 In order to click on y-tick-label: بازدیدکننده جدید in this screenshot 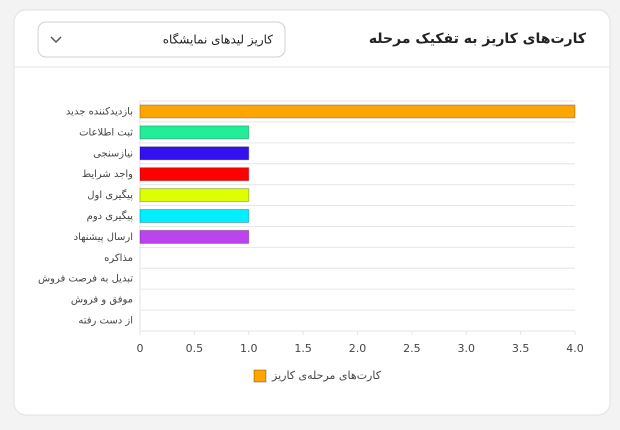, I will do `click(99, 111)`.